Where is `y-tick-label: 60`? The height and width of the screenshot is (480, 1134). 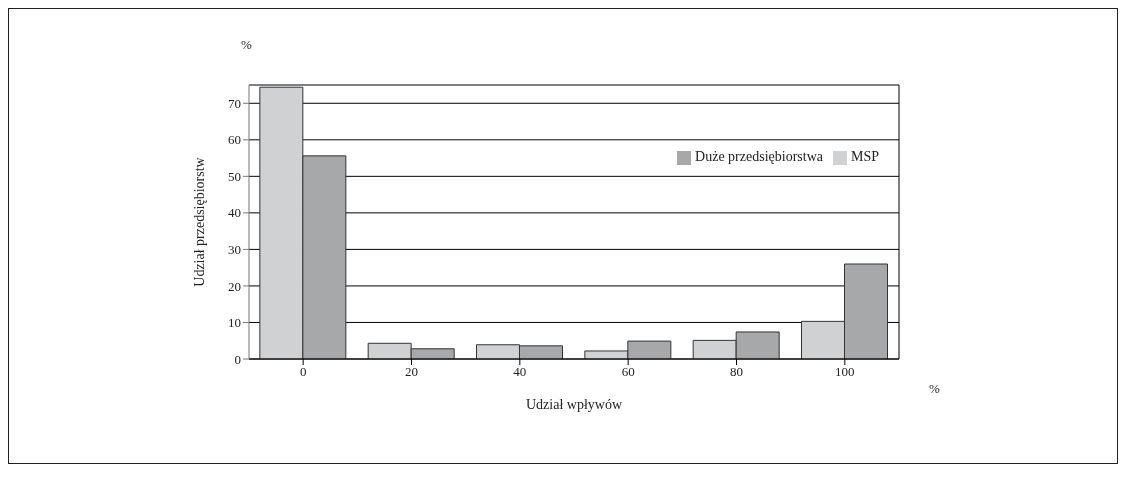
y-tick-label: 60 is located at coordinates (234, 140).